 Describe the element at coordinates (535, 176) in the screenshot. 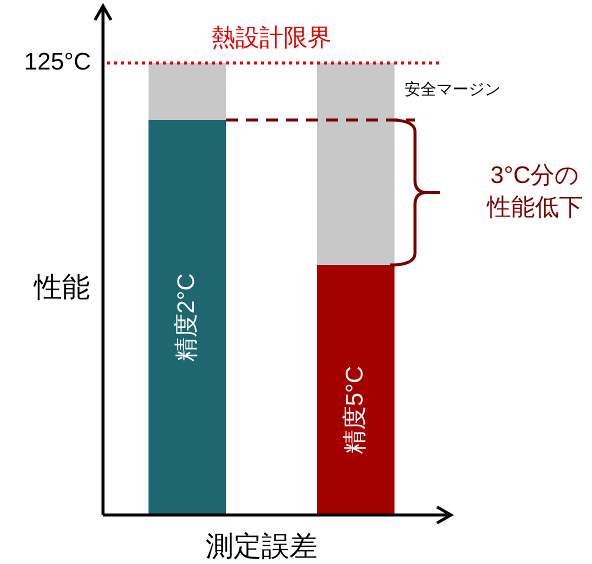

I see `text: 3°C分の` at that location.